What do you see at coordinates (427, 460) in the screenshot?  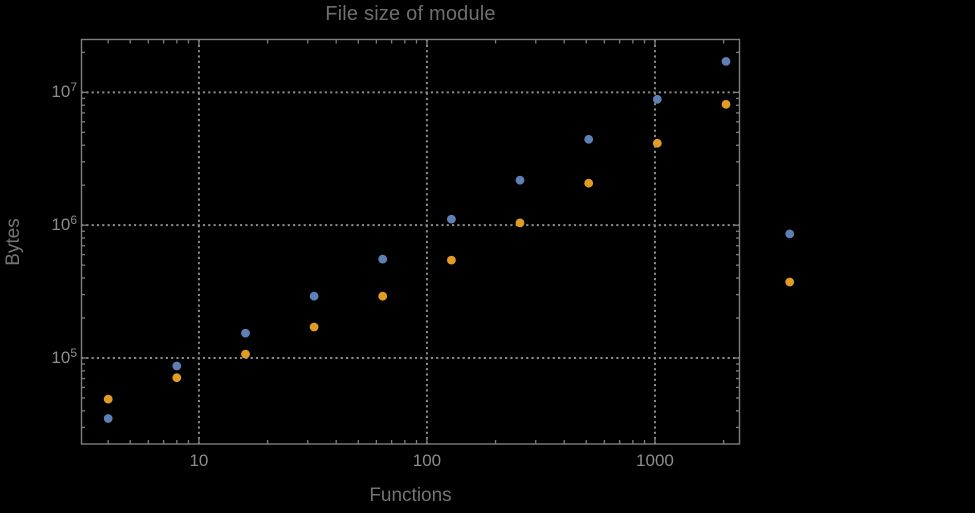 I see `x-tick-label: 100` at bounding box center [427, 460].